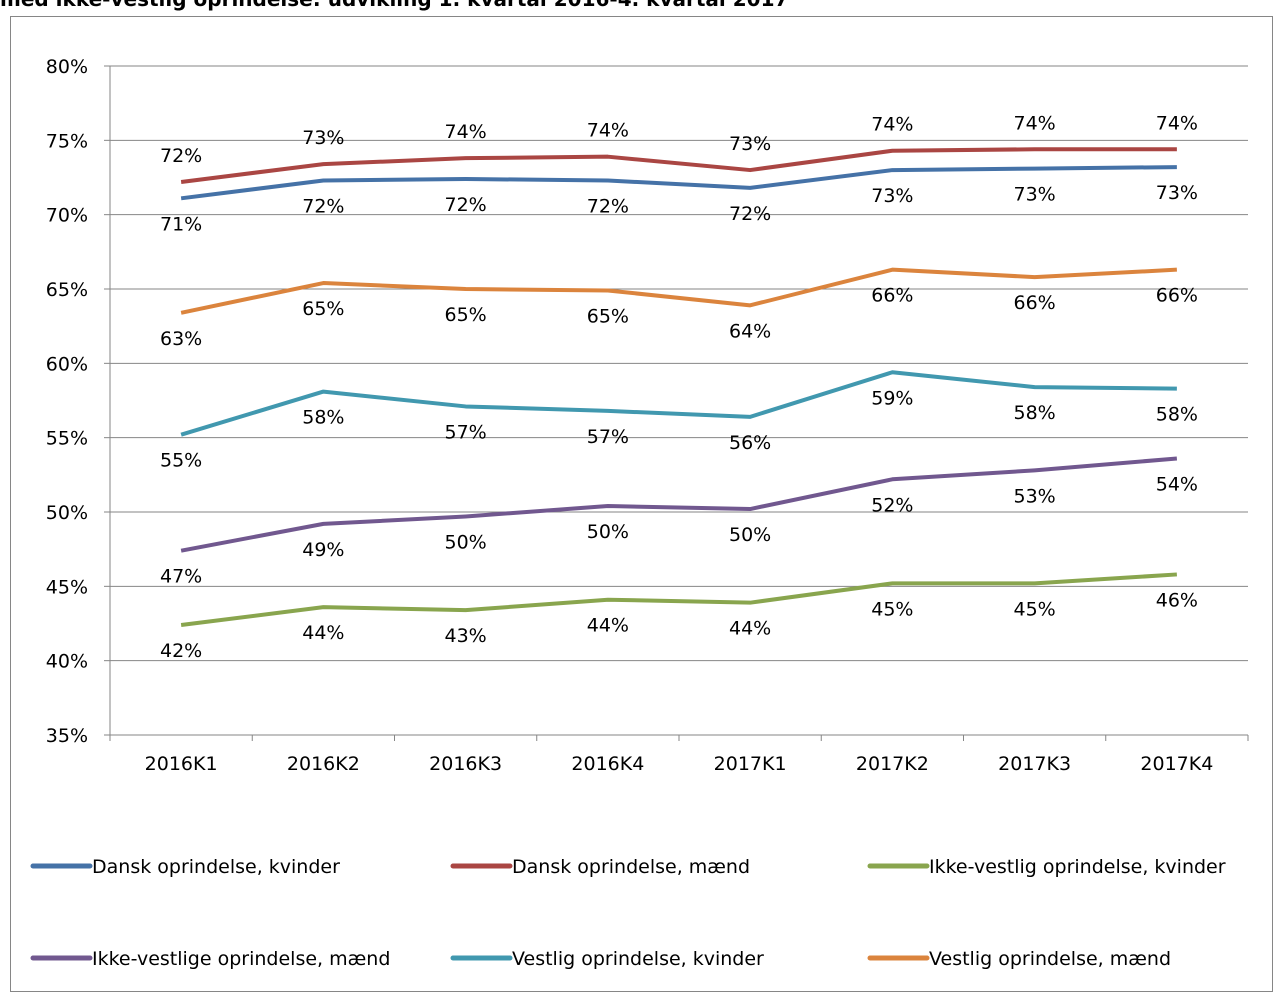 The height and width of the screenshot is (996, 1282). I want to click on data-label: 56%, so click(750, 443).